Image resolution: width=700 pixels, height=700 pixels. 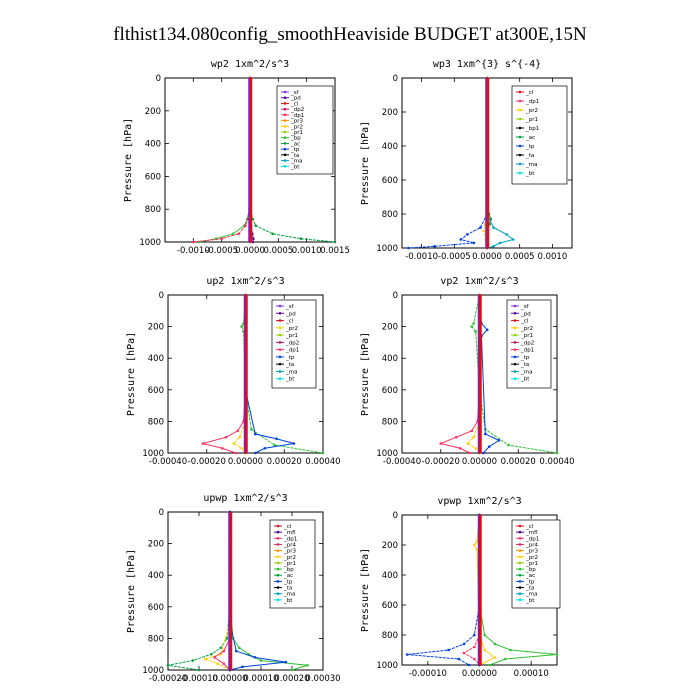 What do you see at coordinates (307, 251) in the screenshot?
I see `x-tick-label: 0.0010` at bounding box center [307, 251].